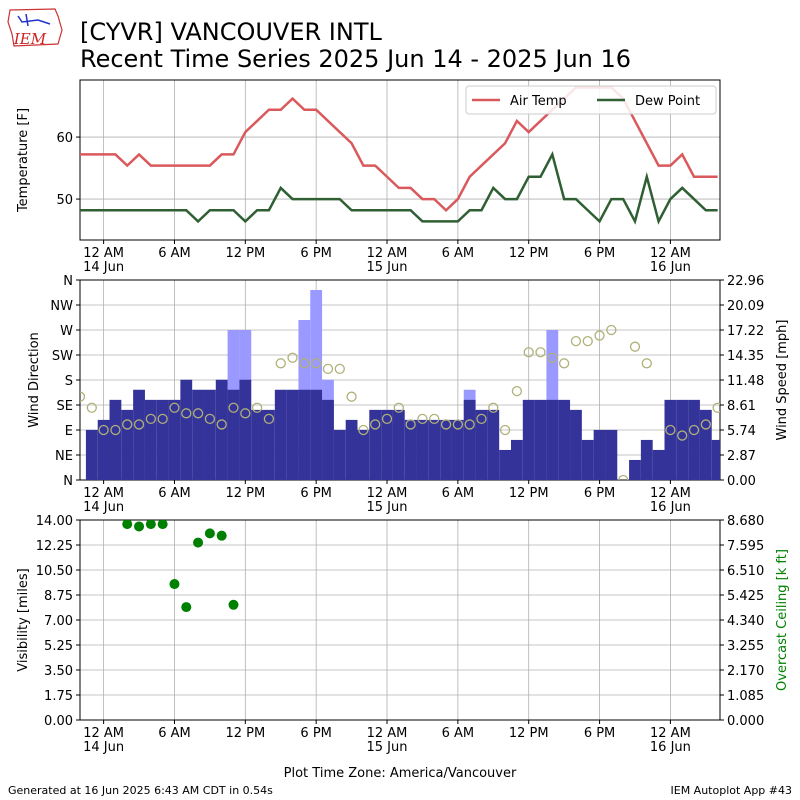 Image resolution: width=800 pixels, height=800 pixels. What do you see at coordinates (34, 20) in the screenshot?
I see `logo-lines` at bounding box center [34, 20].